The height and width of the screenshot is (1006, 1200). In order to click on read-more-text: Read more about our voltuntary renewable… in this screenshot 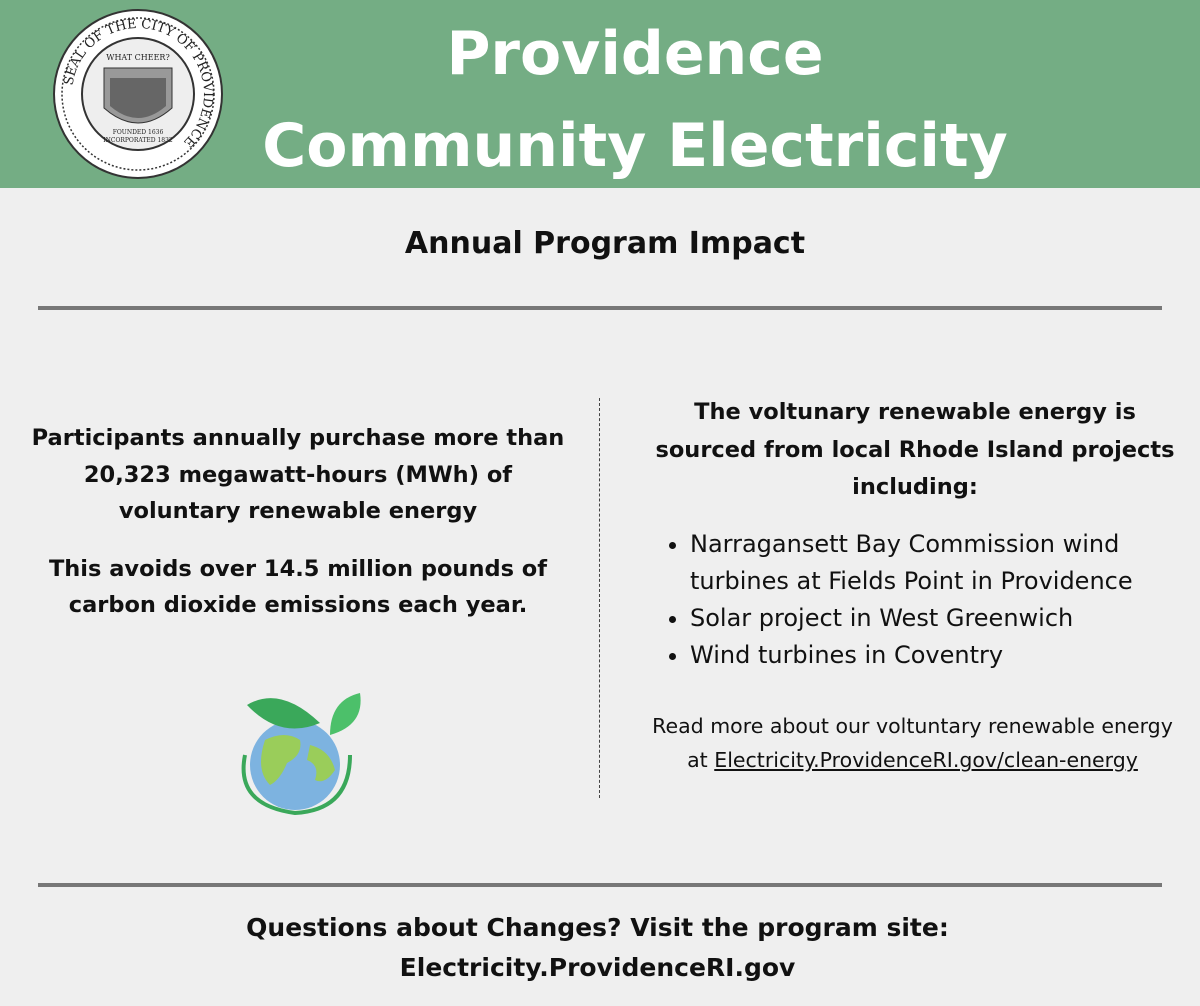, I will do `click(912, 743)`.